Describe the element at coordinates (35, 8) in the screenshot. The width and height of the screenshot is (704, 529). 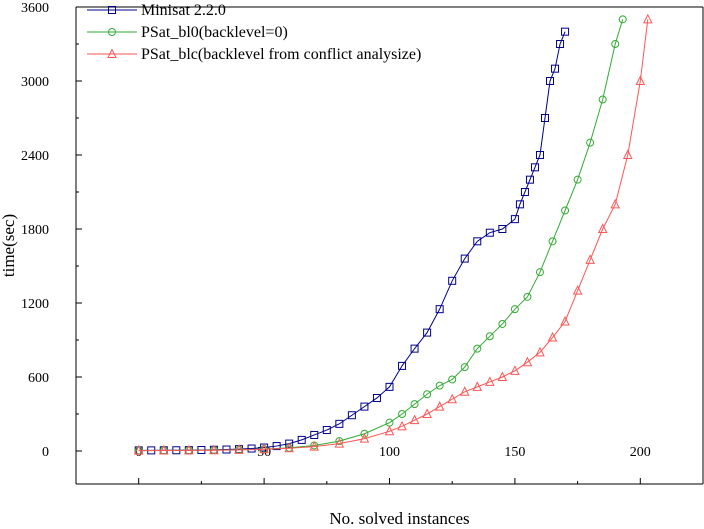
I see `y-tick-label: 3600` at that location.